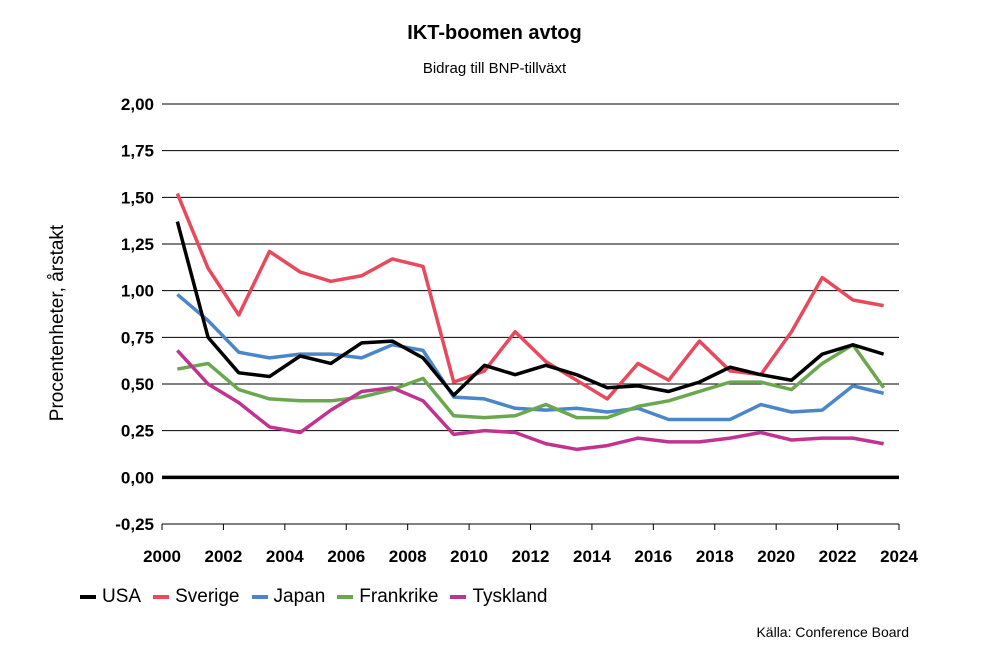  I want to click on legend-item-japan: Japan, so click(288, 597).